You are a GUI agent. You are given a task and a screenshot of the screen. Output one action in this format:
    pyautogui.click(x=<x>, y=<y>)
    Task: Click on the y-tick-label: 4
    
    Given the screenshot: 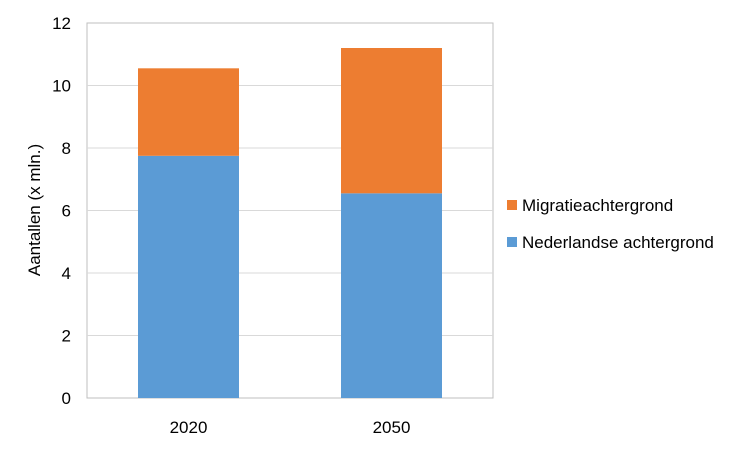 What is the action you would take?
    pyautogui.click(x=66, y=273)
    